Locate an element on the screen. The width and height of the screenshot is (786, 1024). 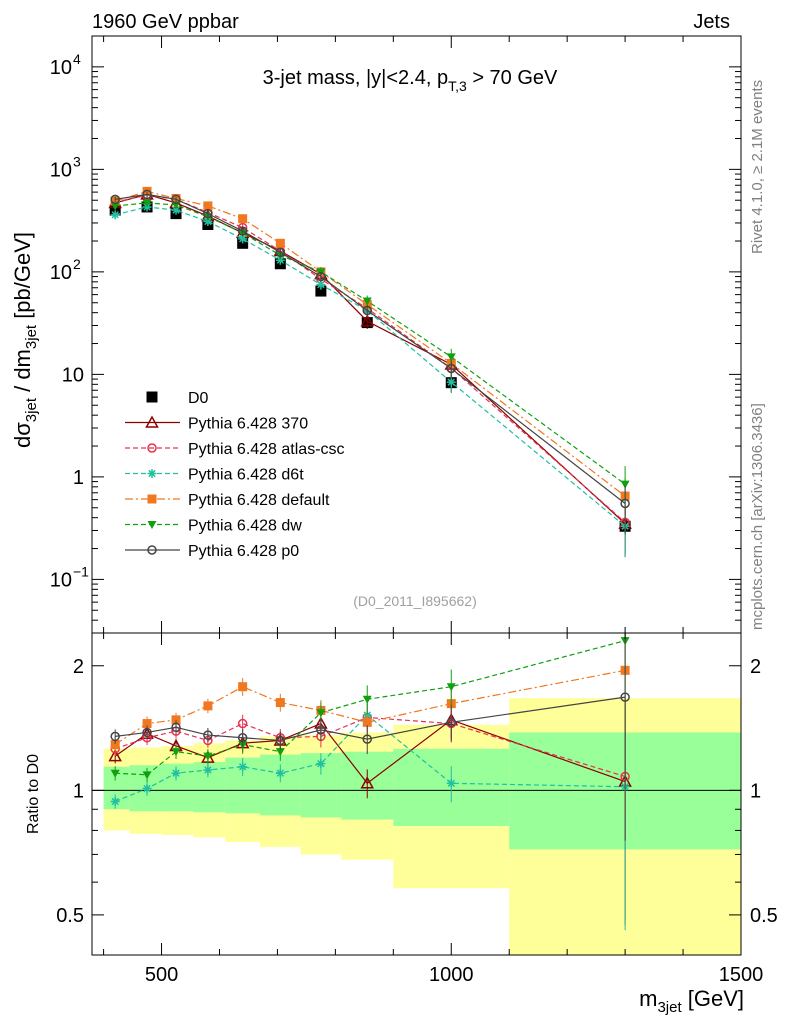
ratio-pythia-6-428-p0-line is located at coordinates (370, 719).